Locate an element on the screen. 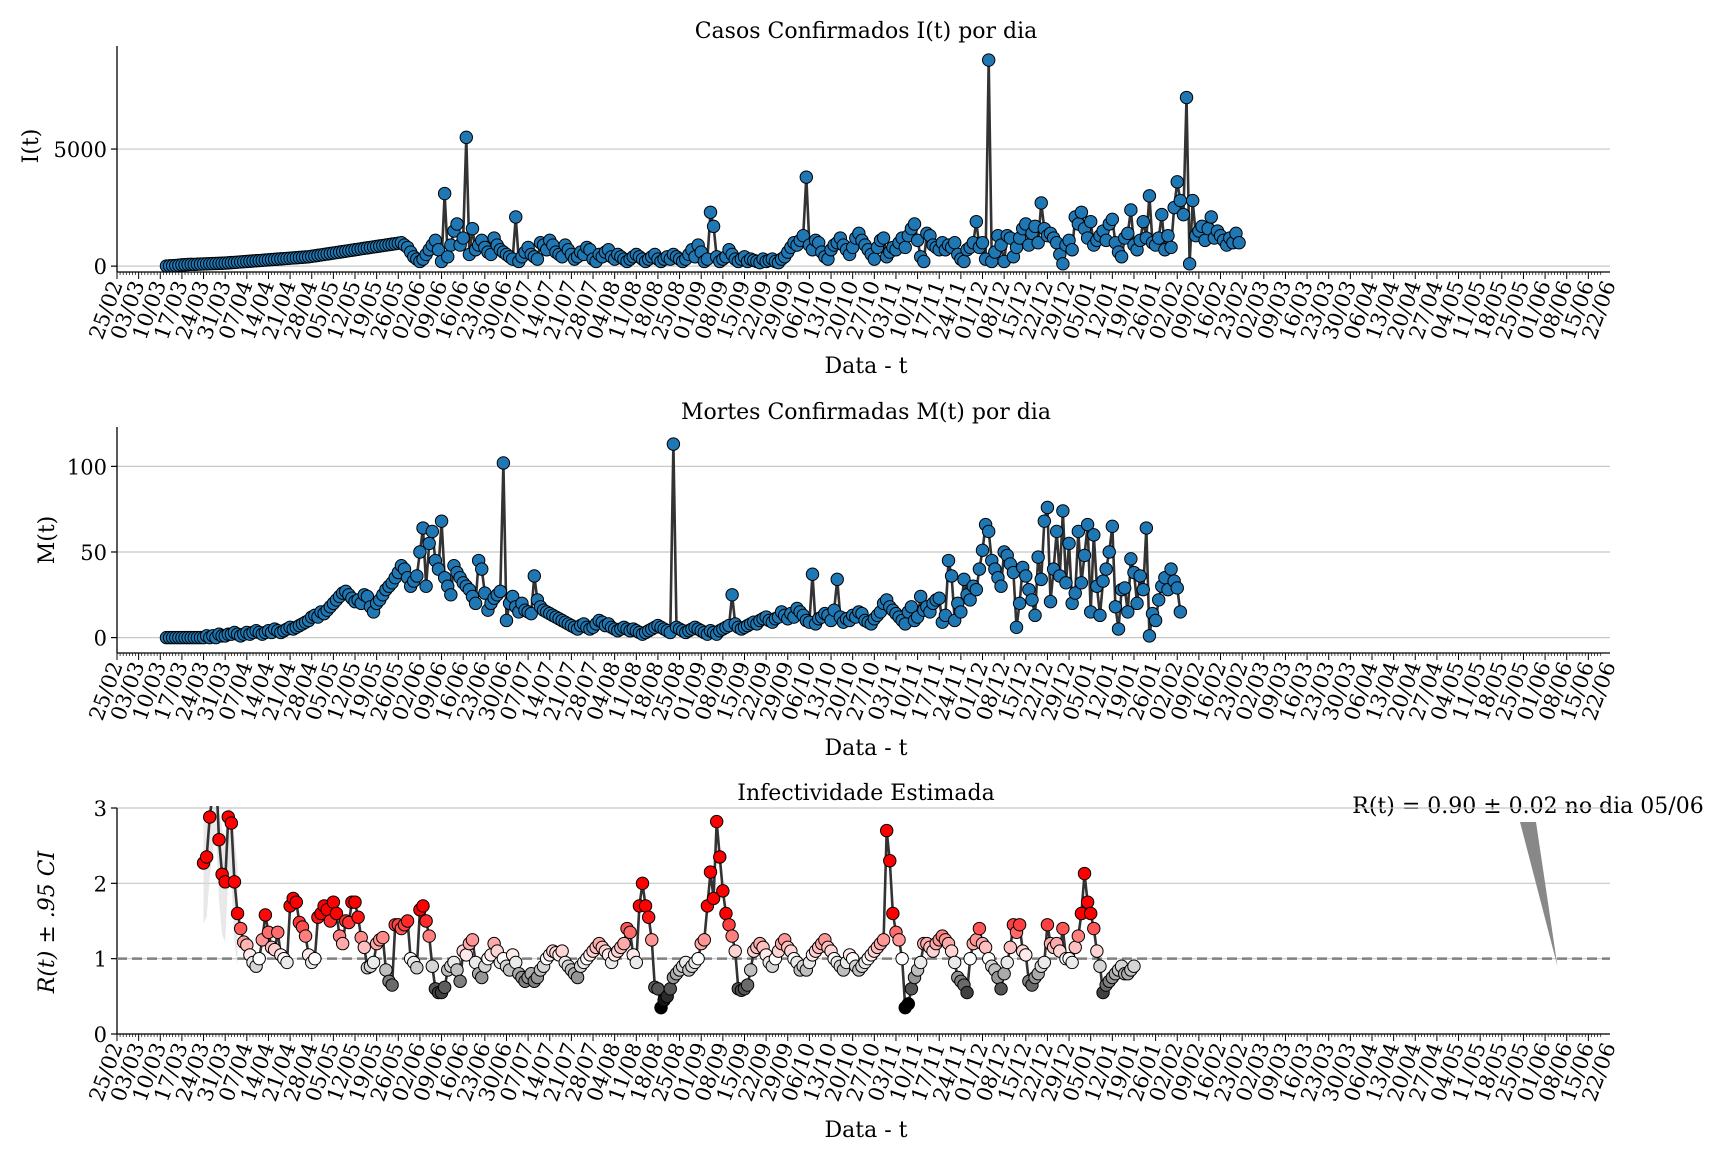  deaths-chart-title: Mortes Confirmadas M(t) por dia is located at coordinates (866, 412).